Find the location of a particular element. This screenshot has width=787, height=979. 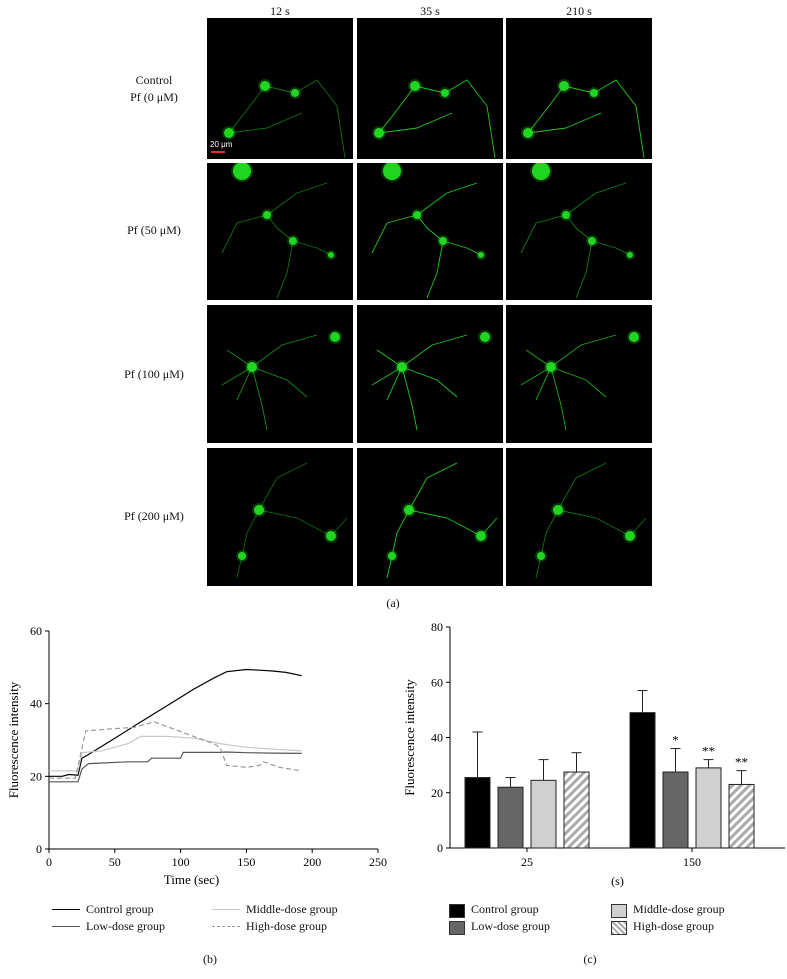

category-label-150: 150 is located at coordinates (692, 862).